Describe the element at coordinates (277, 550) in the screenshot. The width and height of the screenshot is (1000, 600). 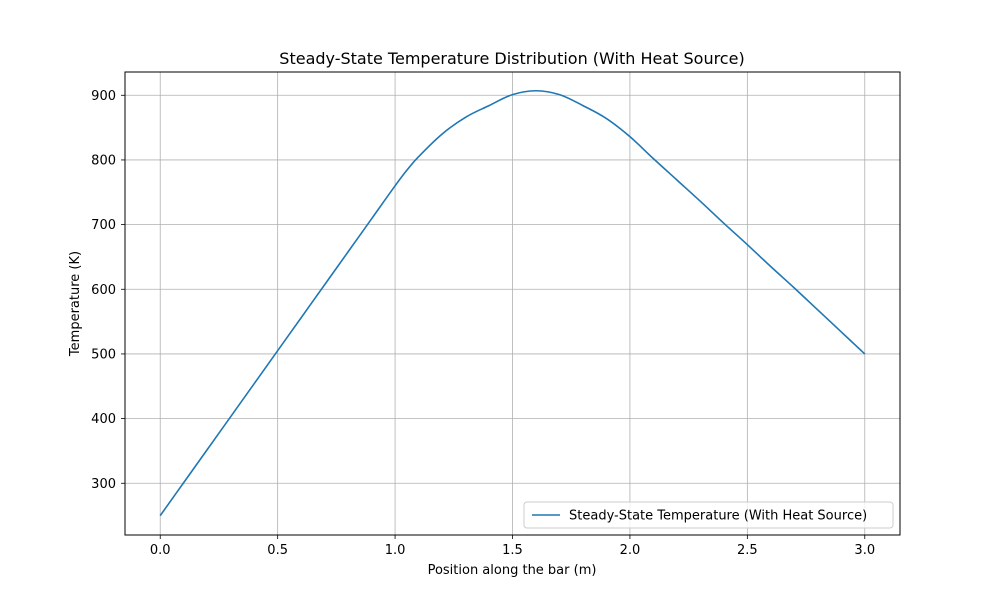
I see `x-tick-label: 0.5` at that location.